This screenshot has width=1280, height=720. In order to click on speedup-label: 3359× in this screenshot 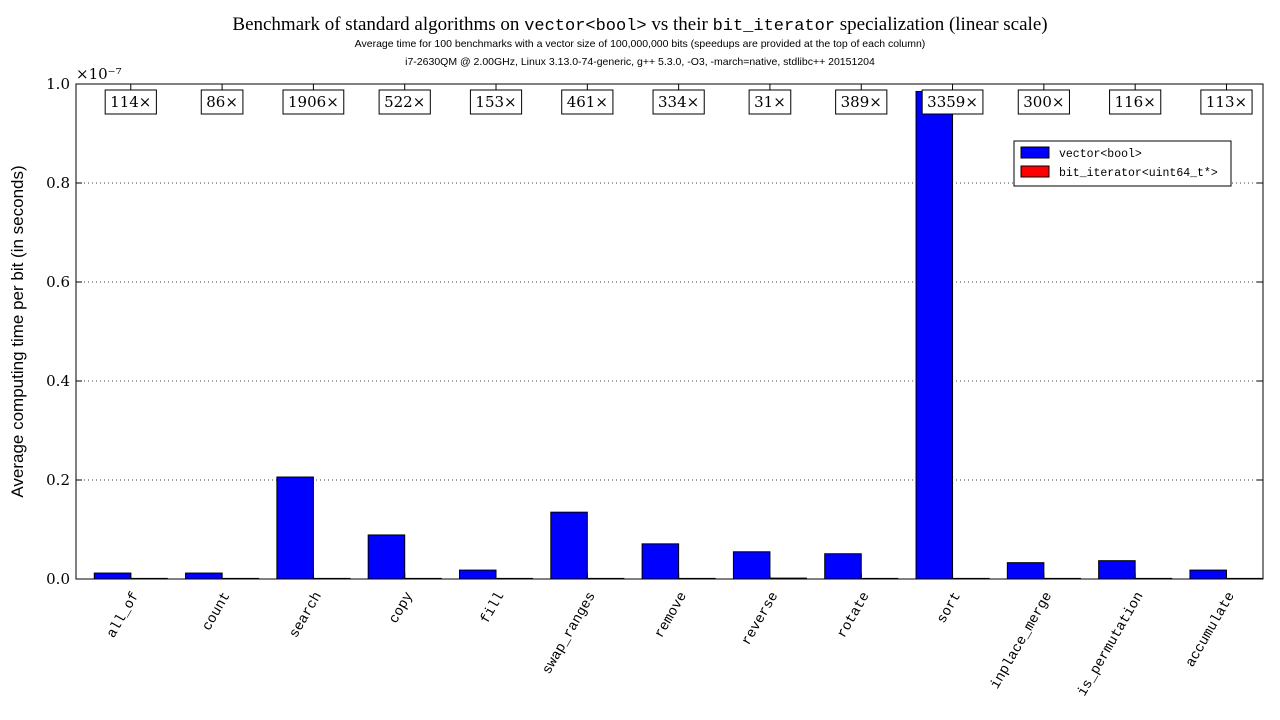, I will do `click(952, 102)`.